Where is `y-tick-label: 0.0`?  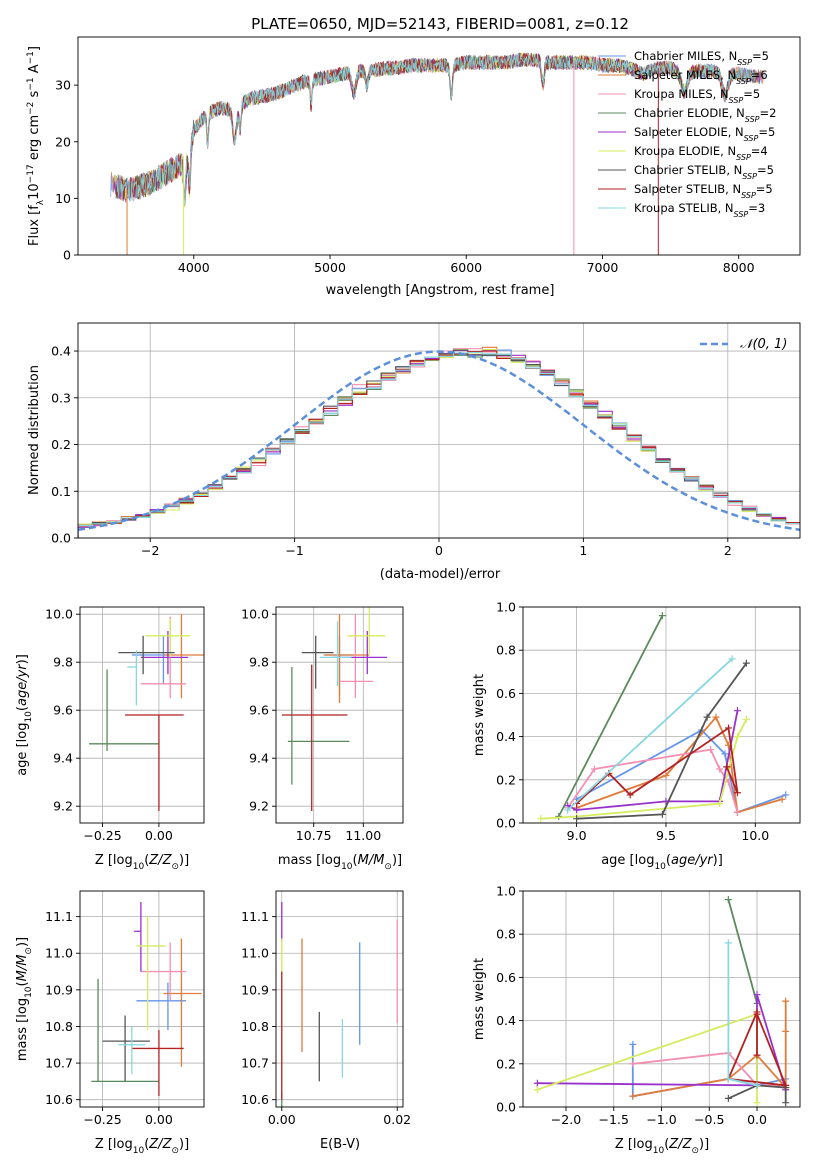
y-tick-label: 0.0 is located at coordinates (506, 823).